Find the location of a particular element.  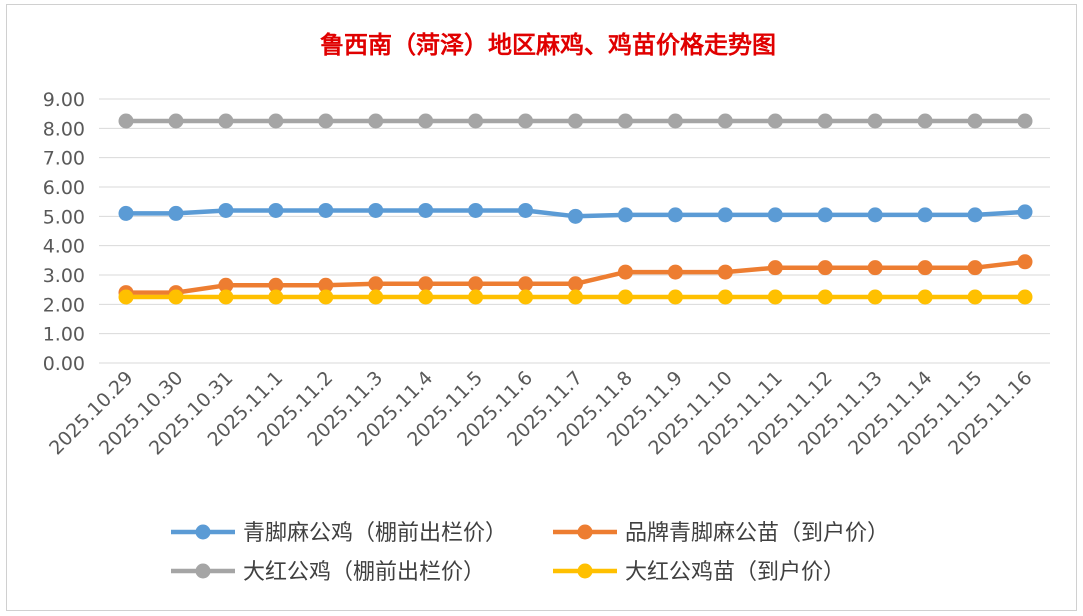

chart-title: 鲁西南（菏泽）地区麻鸡、鸡苗价格走势图 is located at coordinates (548, 45).